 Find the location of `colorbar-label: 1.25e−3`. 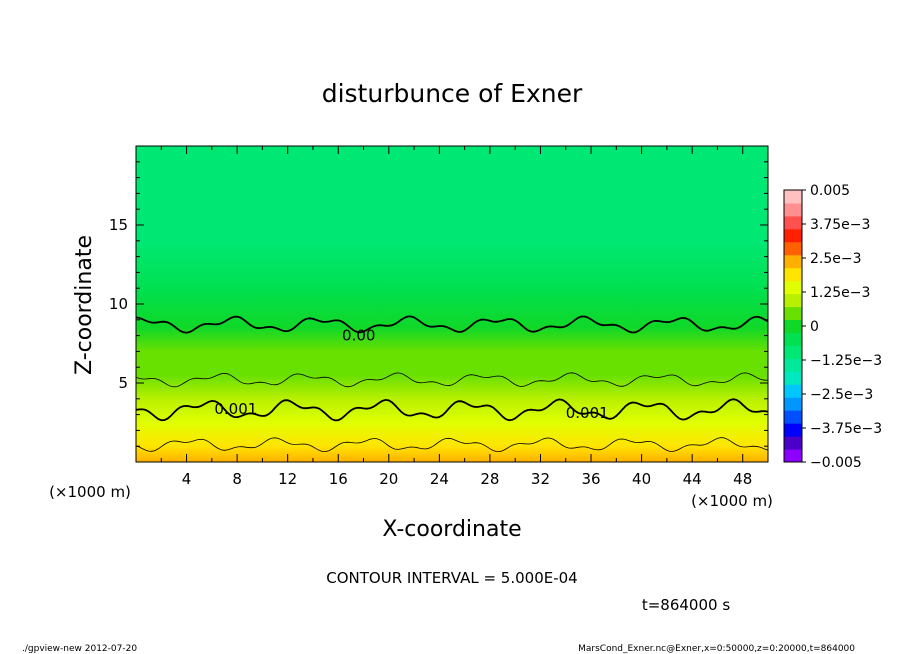

colorbar-label: 1.25e−3 is located at coordinates (840, 293).